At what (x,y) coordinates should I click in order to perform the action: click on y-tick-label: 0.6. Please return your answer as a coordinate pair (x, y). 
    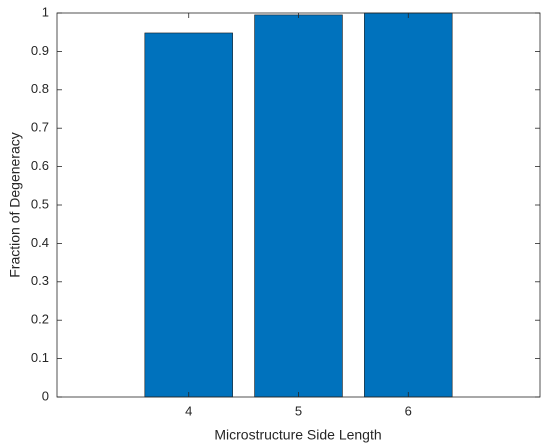
    Looking at the image, I should click on (40, 165).